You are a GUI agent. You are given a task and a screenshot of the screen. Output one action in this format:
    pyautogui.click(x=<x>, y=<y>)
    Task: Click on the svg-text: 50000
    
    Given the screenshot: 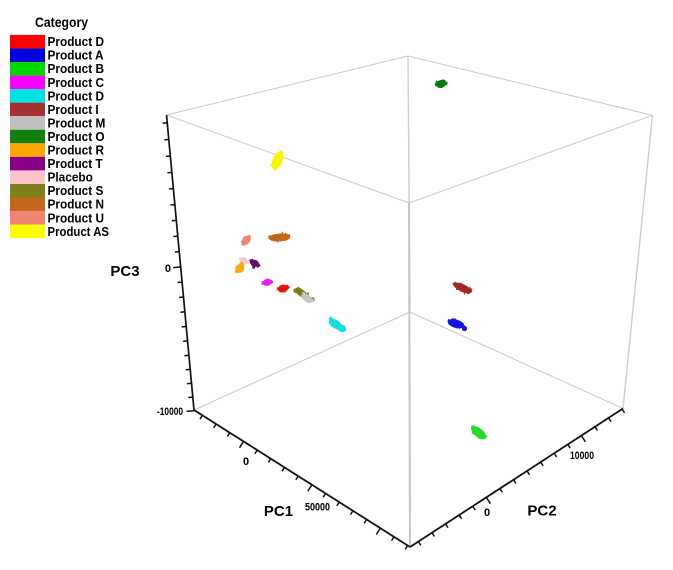 What is the action you would take?
    pyautogui.click(x=317, y=508)
    